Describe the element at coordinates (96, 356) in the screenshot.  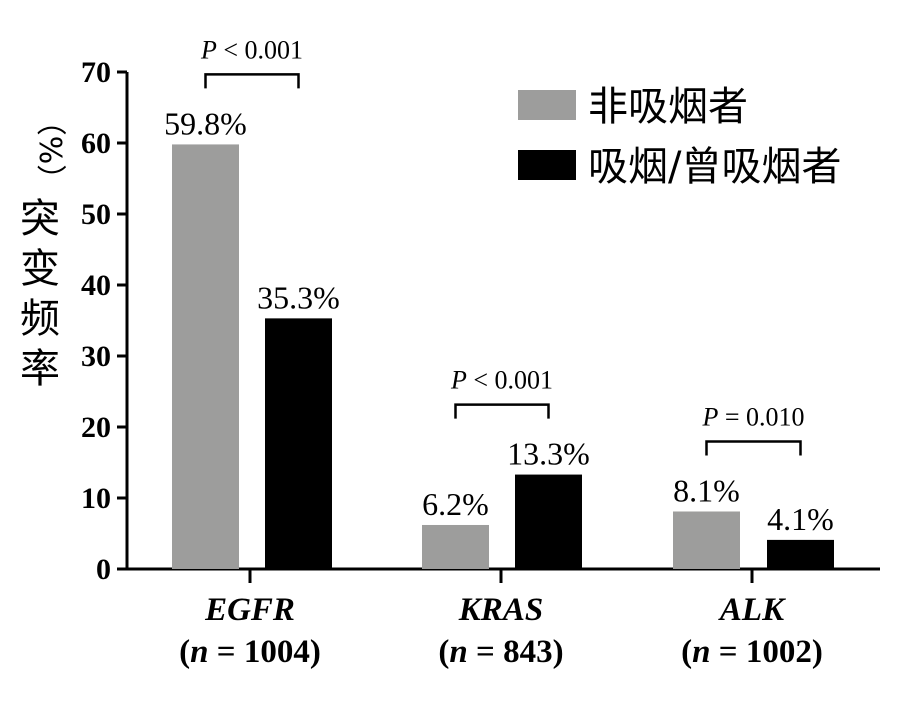
I see `y-tick-label: 30` at that location.